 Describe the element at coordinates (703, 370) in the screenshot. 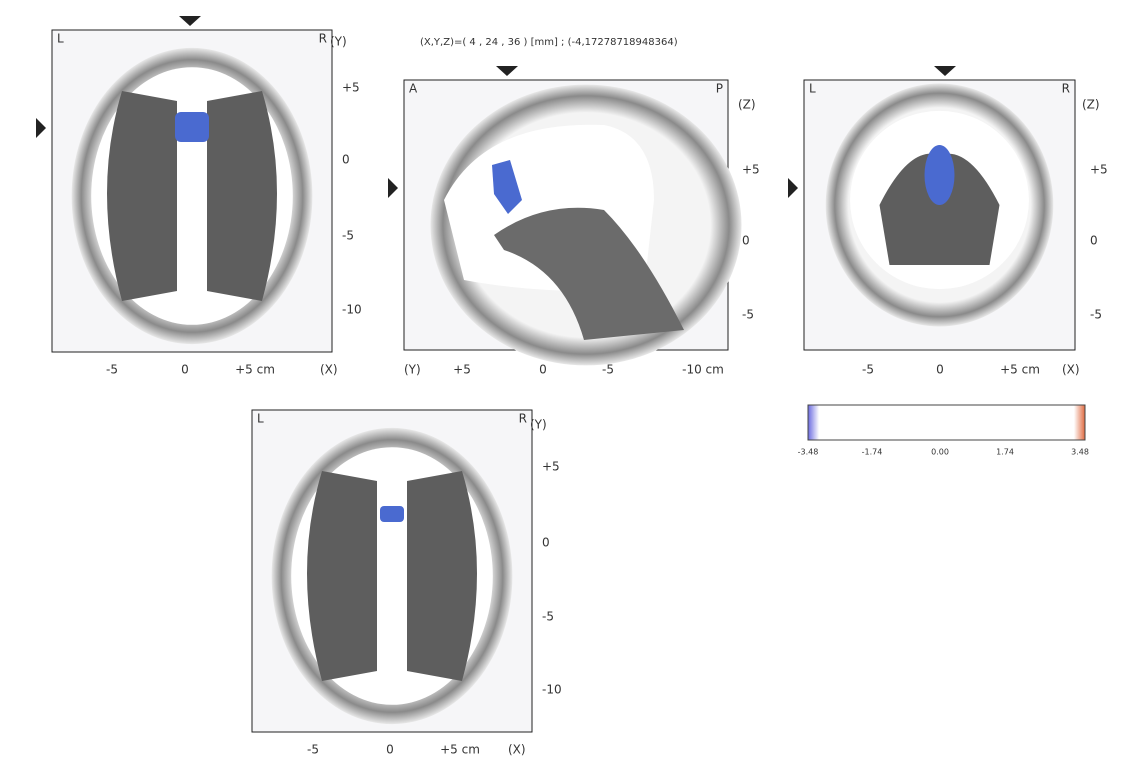

I see `x-tick-label: -10 cm` at that location.